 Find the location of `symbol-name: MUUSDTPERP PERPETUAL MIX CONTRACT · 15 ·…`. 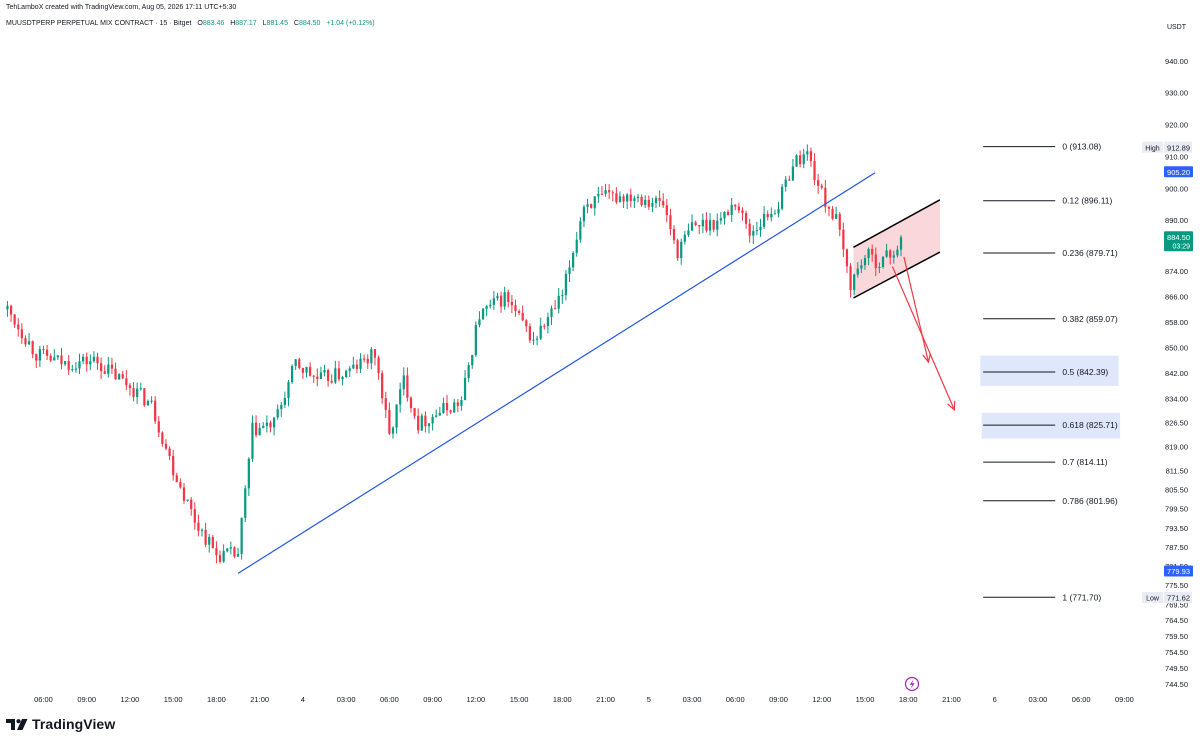

symbol-name: MUUSDTPERP PERPETUAL MIX CONTRACT · 15 ·… is located at coordinates (99, 23).